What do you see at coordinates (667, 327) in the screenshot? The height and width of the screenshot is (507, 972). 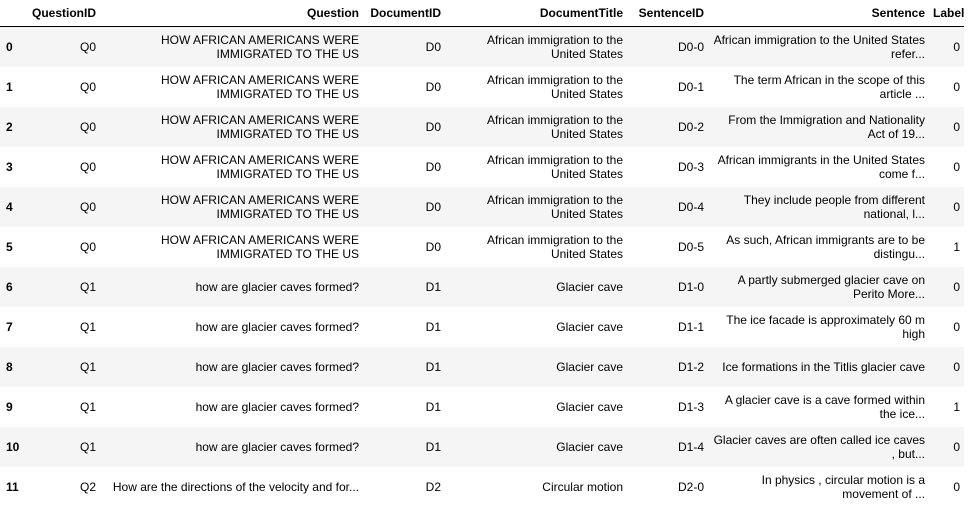 I see `cell-sentence-id: D1-1` at bounding box center [667, 327].